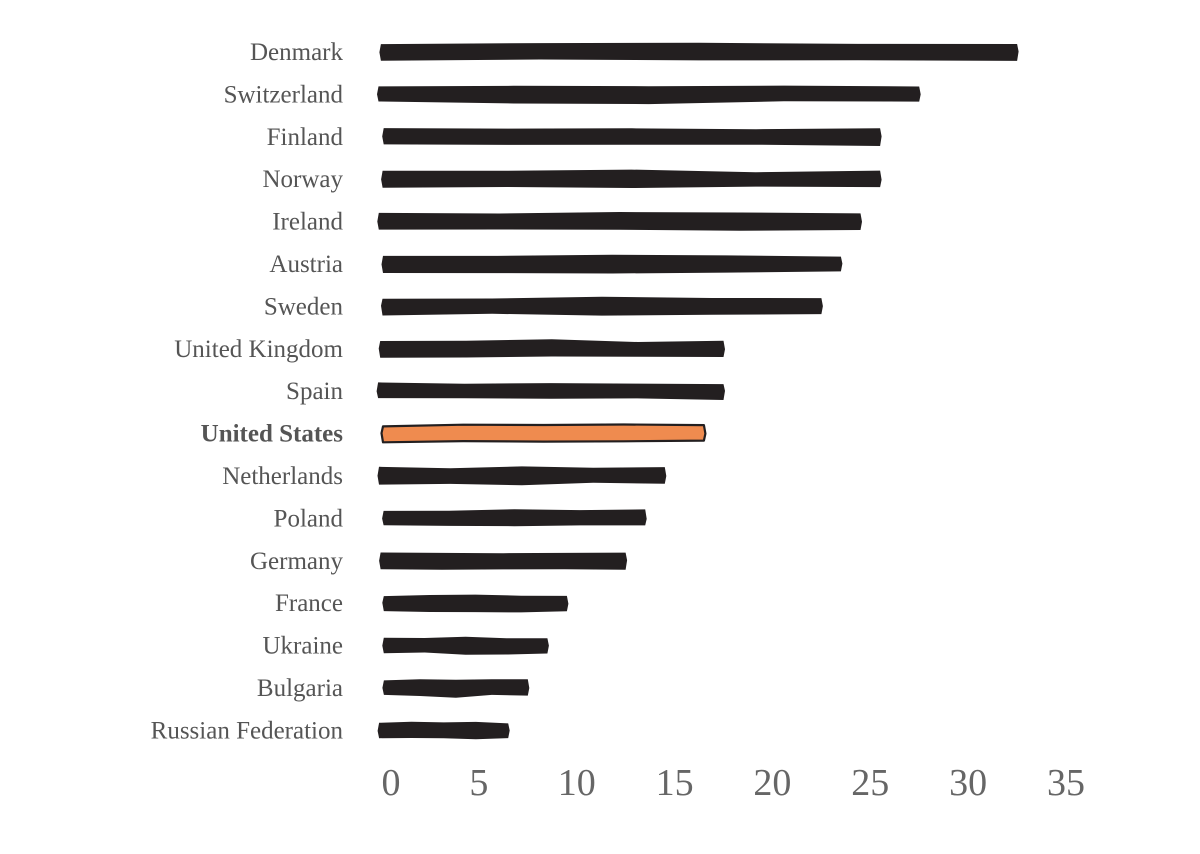 The height and width of the screenshot is (854, 1200). What do you see at coordinates (284, 94) in the screenshot?
I see `category-label-switzerland: Switzerland` at bounding box center [284, 94].